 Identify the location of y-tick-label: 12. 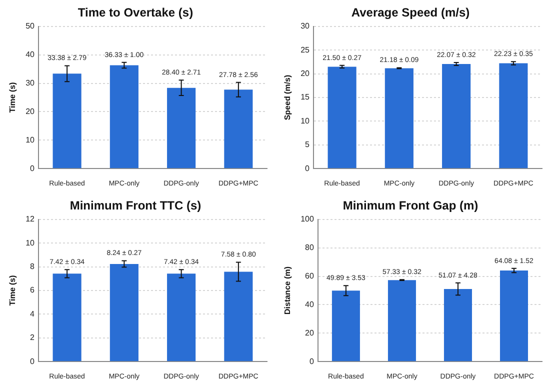
(31, 219).